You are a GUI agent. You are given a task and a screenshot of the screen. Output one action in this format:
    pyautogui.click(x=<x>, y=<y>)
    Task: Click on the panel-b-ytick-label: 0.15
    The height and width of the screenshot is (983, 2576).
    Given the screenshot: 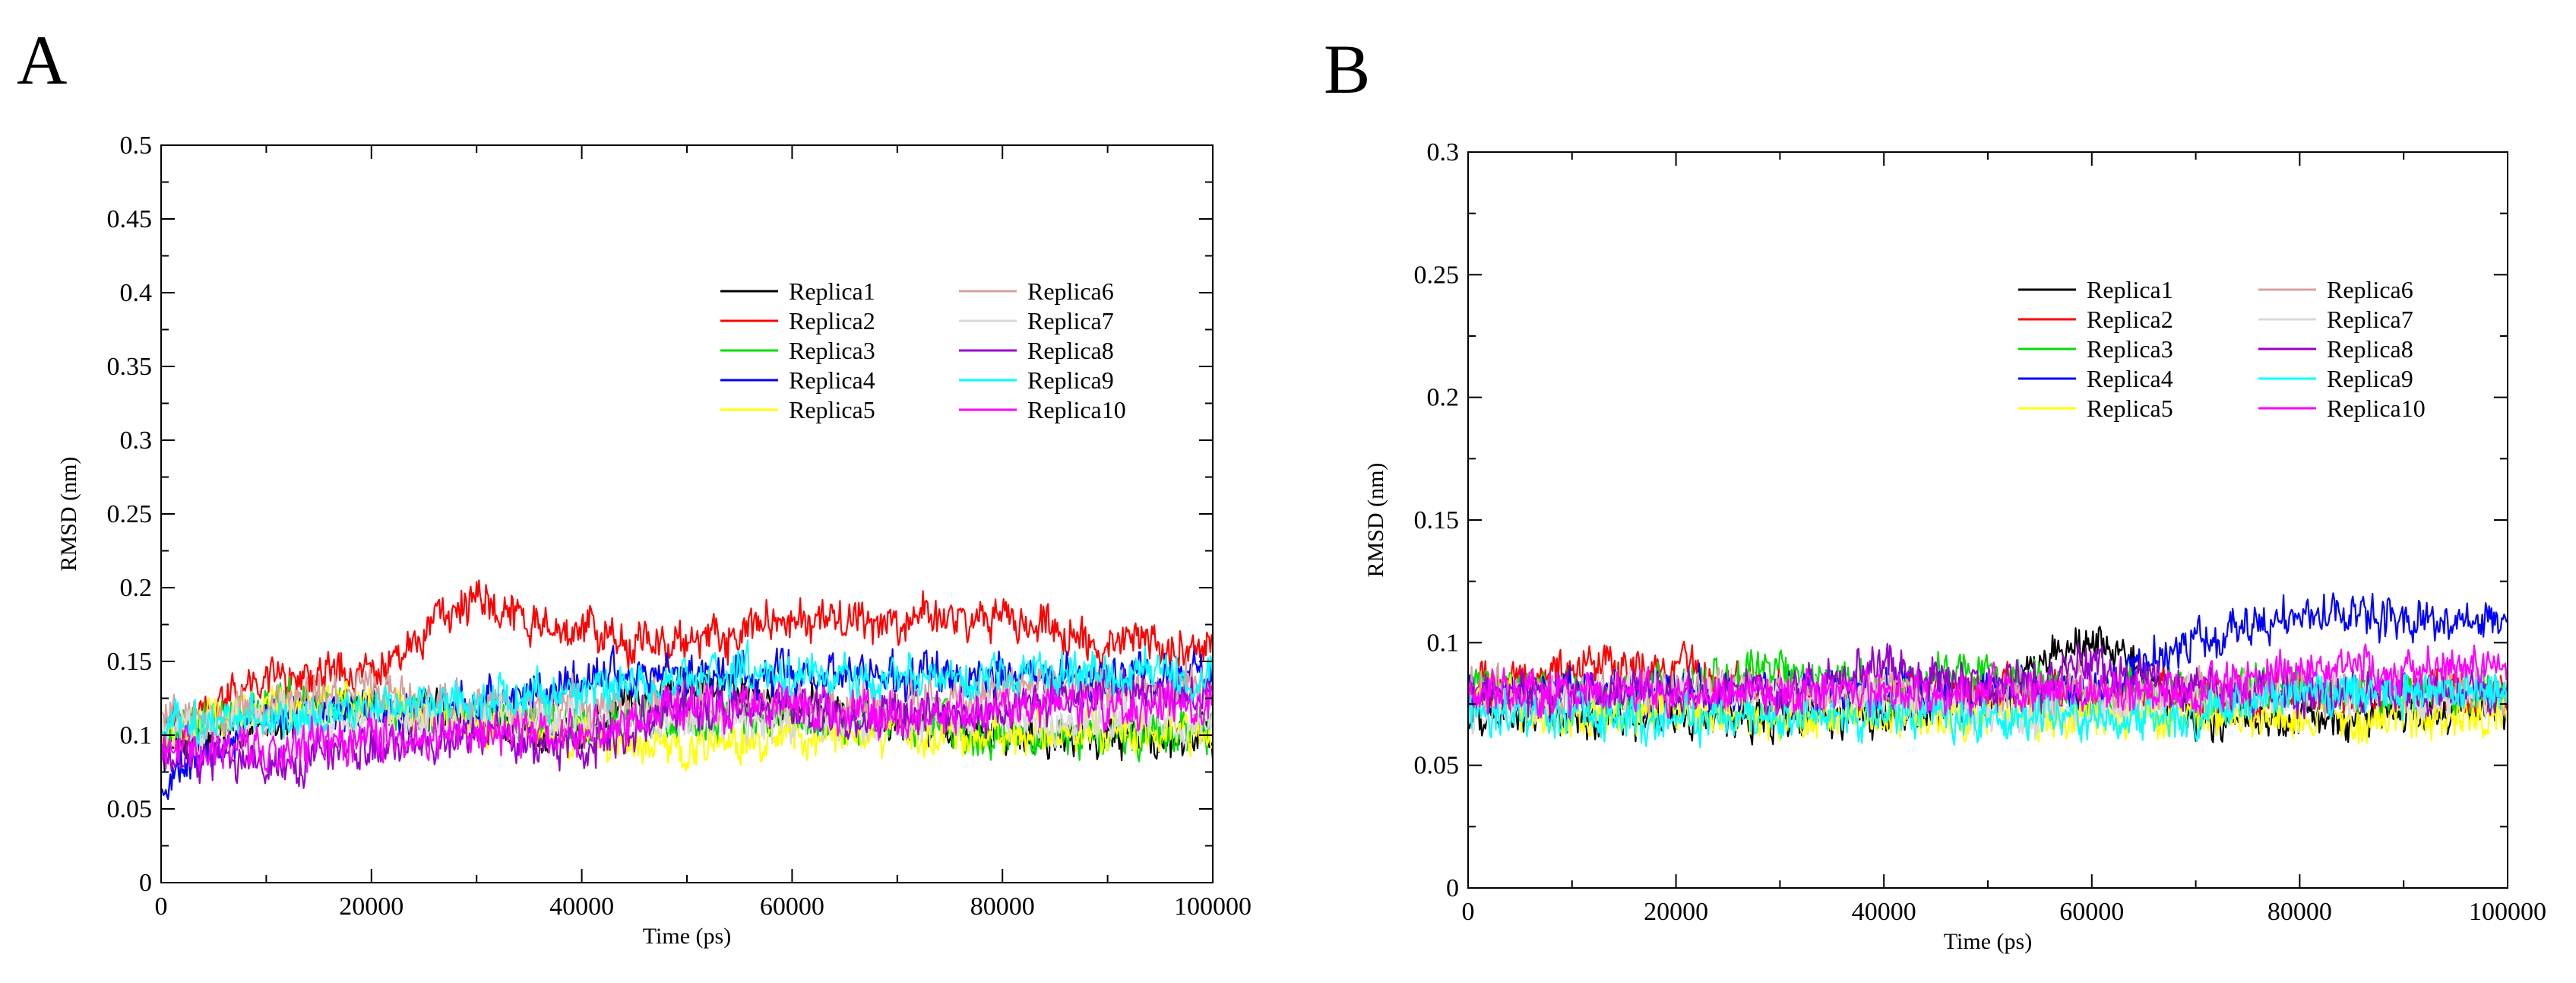 What is the action you would take?
    pyautogui.click(x=1437, y=520)
    